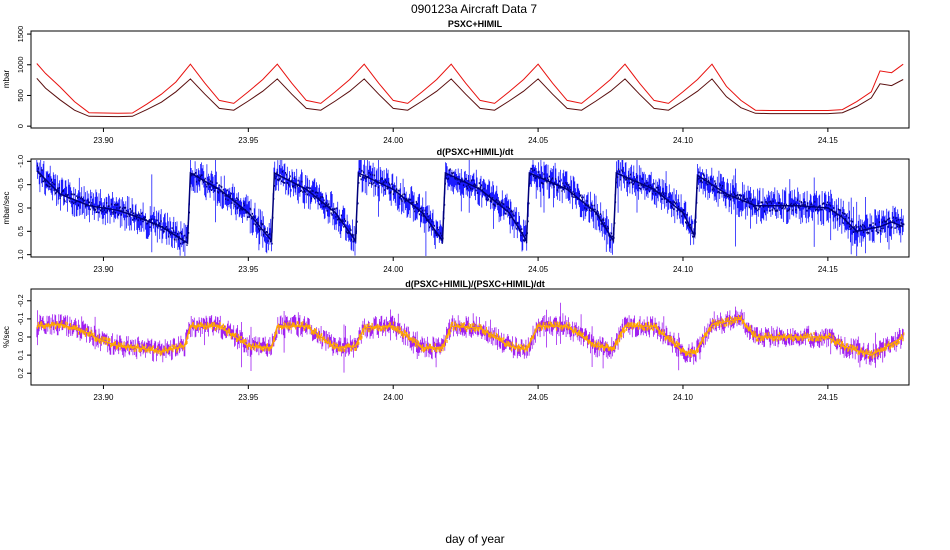 Image resolution: width=950 pixels, height=550 pixels. What do you see at coordinates (20, 318) in the screenshot?
I see `relative-derivative-y-tick-label: -0.1` at bounding box center [20, 318].